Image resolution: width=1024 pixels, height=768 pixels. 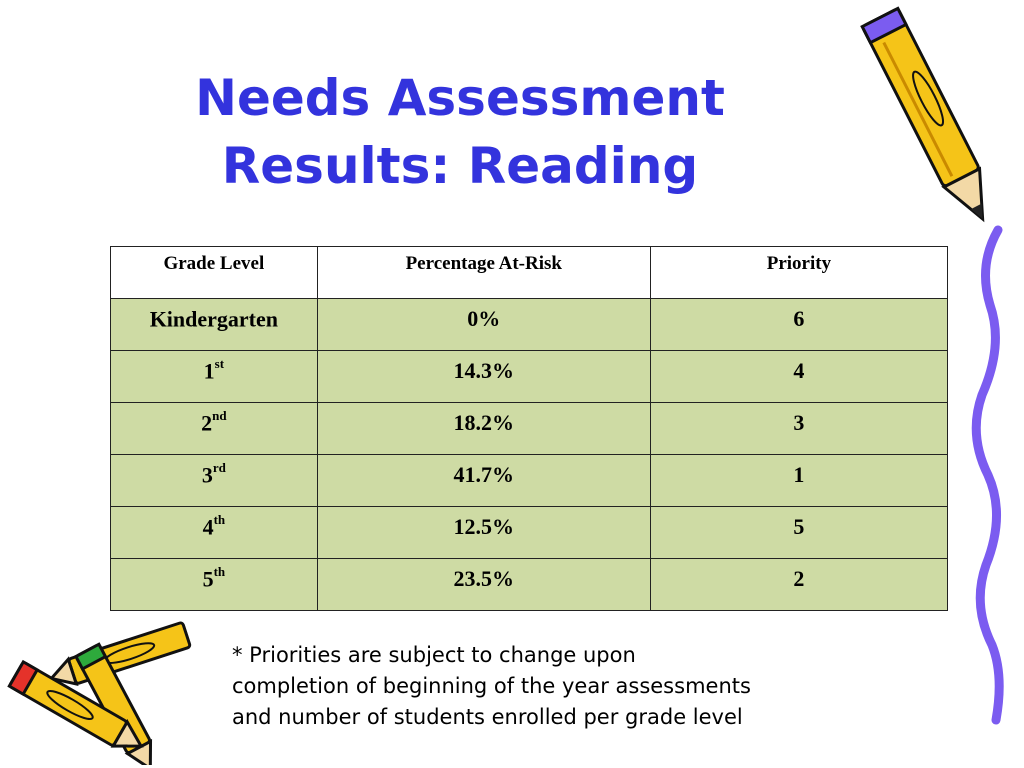 What do you see at coordinates (207, 423) in the screenshot?
I see `grade-value: 2` at bounding box center [207, 423].